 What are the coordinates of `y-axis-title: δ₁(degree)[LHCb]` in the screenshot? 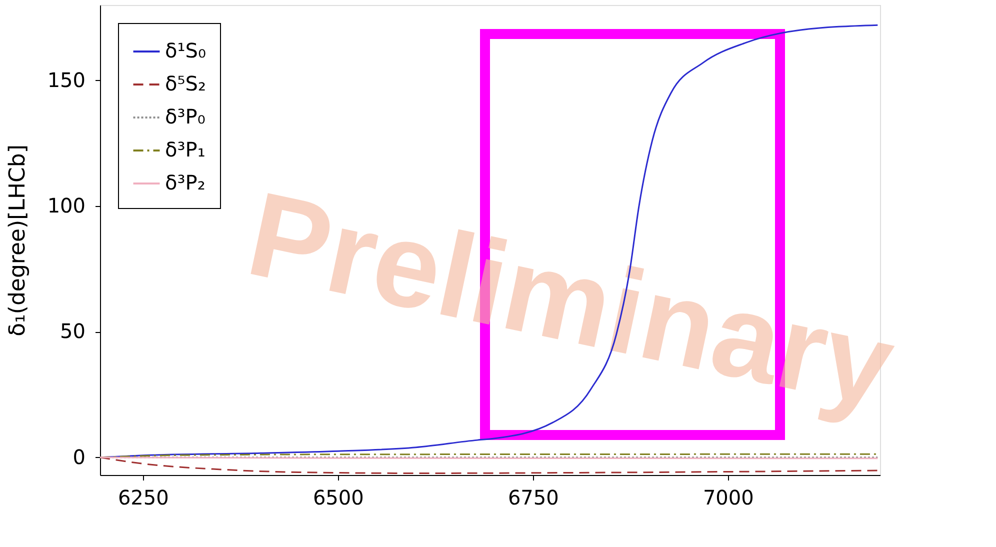 It's located at (17, 240).